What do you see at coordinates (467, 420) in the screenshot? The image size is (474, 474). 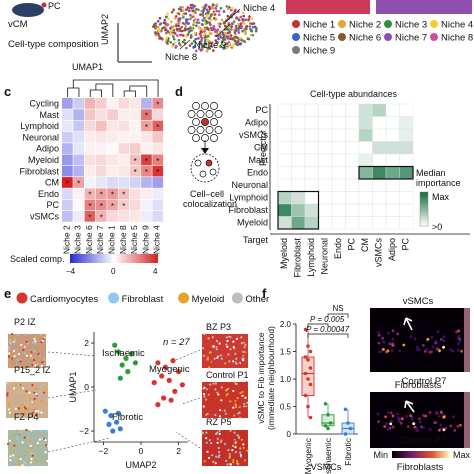 I see `tissue-edge` at bounding box center [467, 420].